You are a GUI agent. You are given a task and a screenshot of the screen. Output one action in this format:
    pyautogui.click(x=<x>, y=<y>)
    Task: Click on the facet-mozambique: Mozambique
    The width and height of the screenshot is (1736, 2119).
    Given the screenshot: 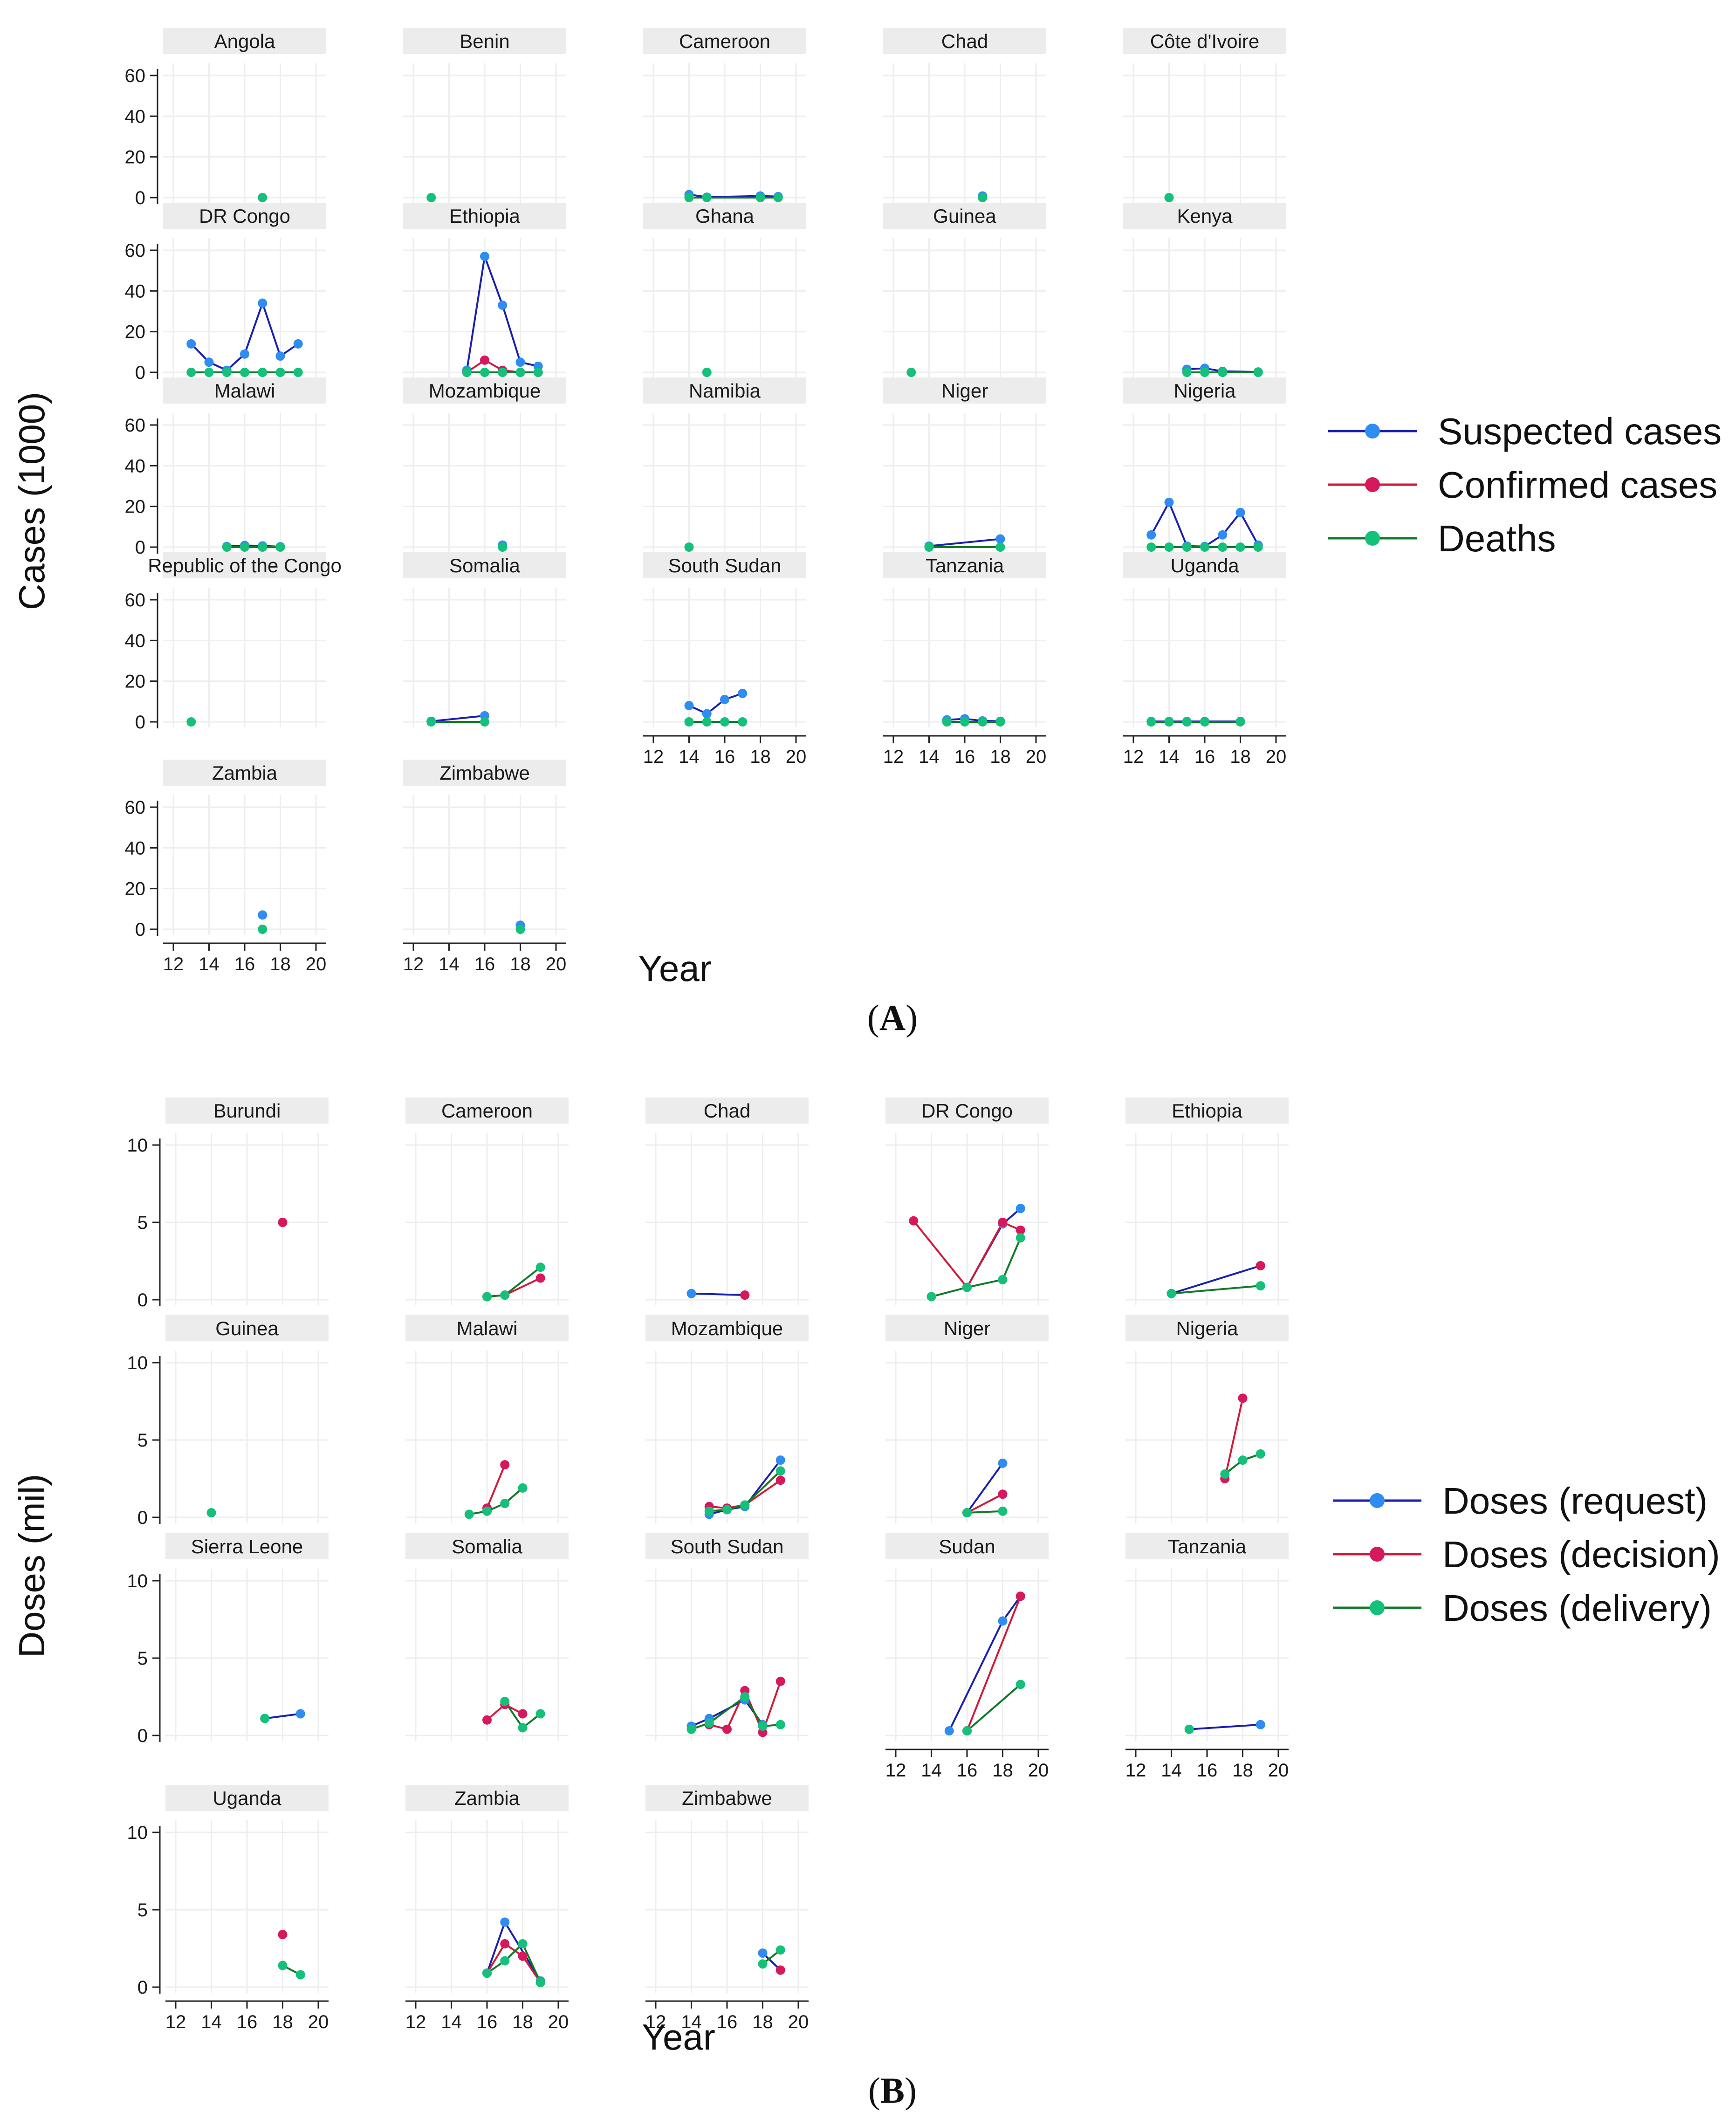 What is the action you would take?
    pyautogui.click(x=484, y=465)
    